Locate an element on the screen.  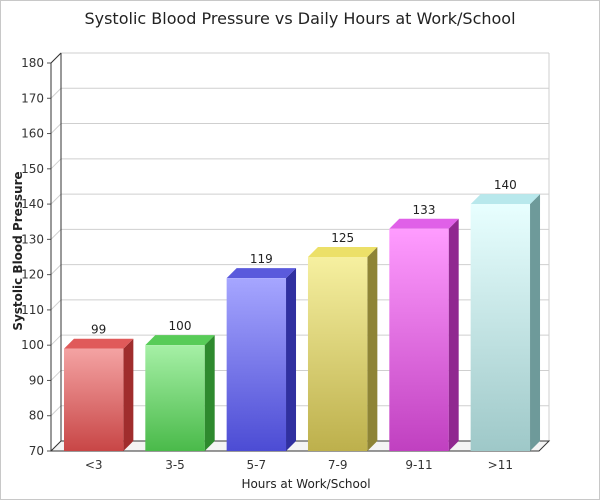
bar-value-label: 100 is located at coordinates (180, 326).